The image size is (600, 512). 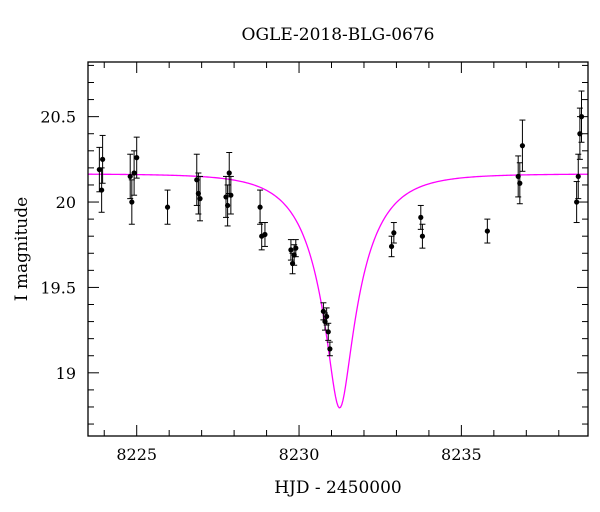 I want to click on x-axis-label: HJD - 2450000, so click(x=338, y=488).